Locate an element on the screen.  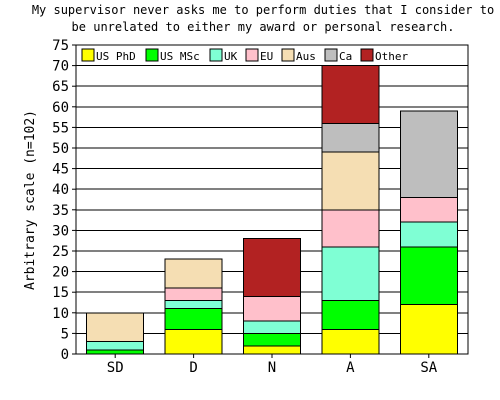
bar-segment-n-eu is located at coordinates (272, 308).